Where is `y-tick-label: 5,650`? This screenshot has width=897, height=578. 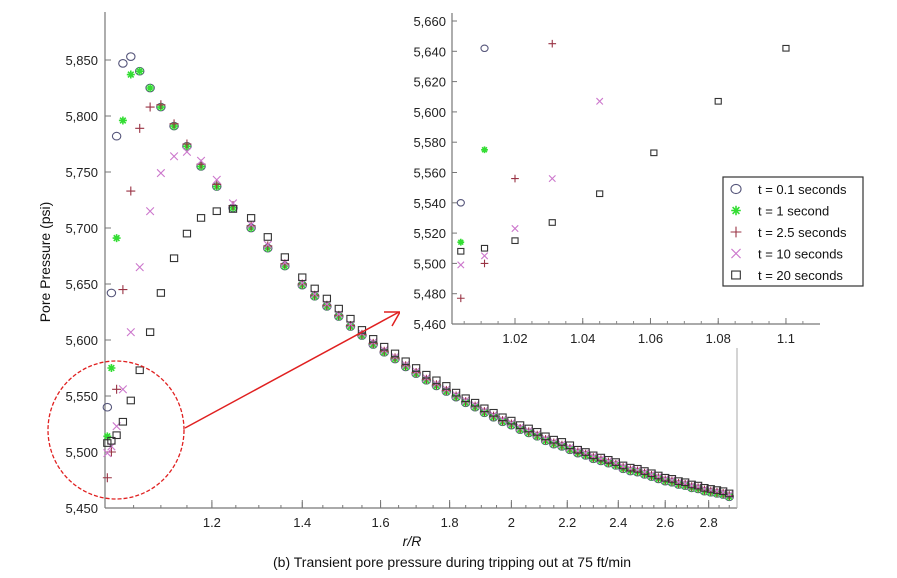 y-tick-label: 5,650 is located at coordinates (81, 284).